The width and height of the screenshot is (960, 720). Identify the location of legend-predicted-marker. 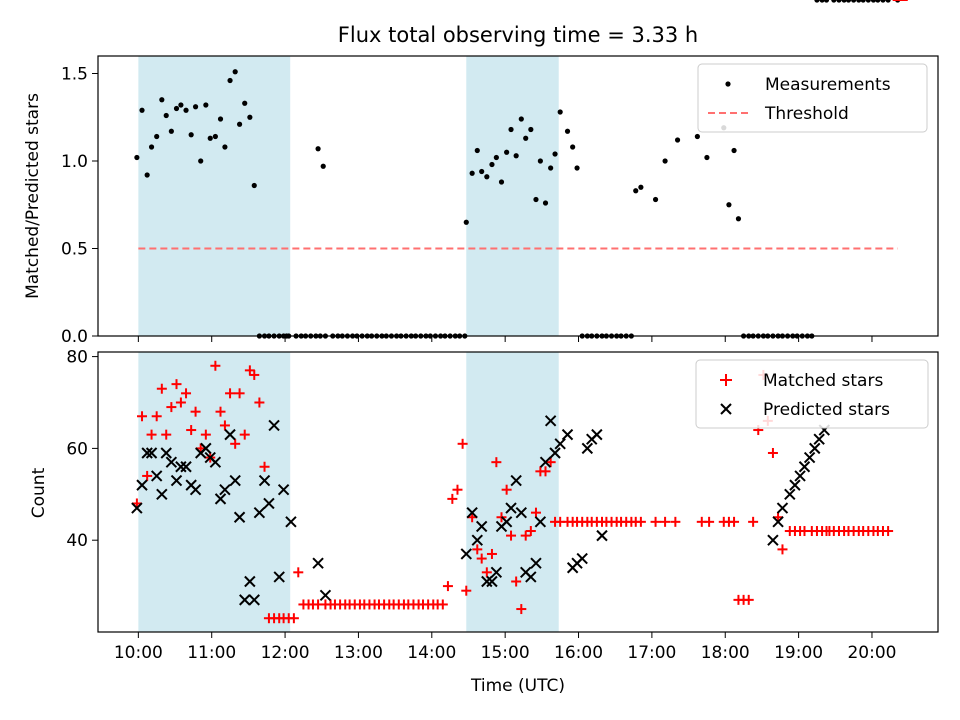
(726, 409).